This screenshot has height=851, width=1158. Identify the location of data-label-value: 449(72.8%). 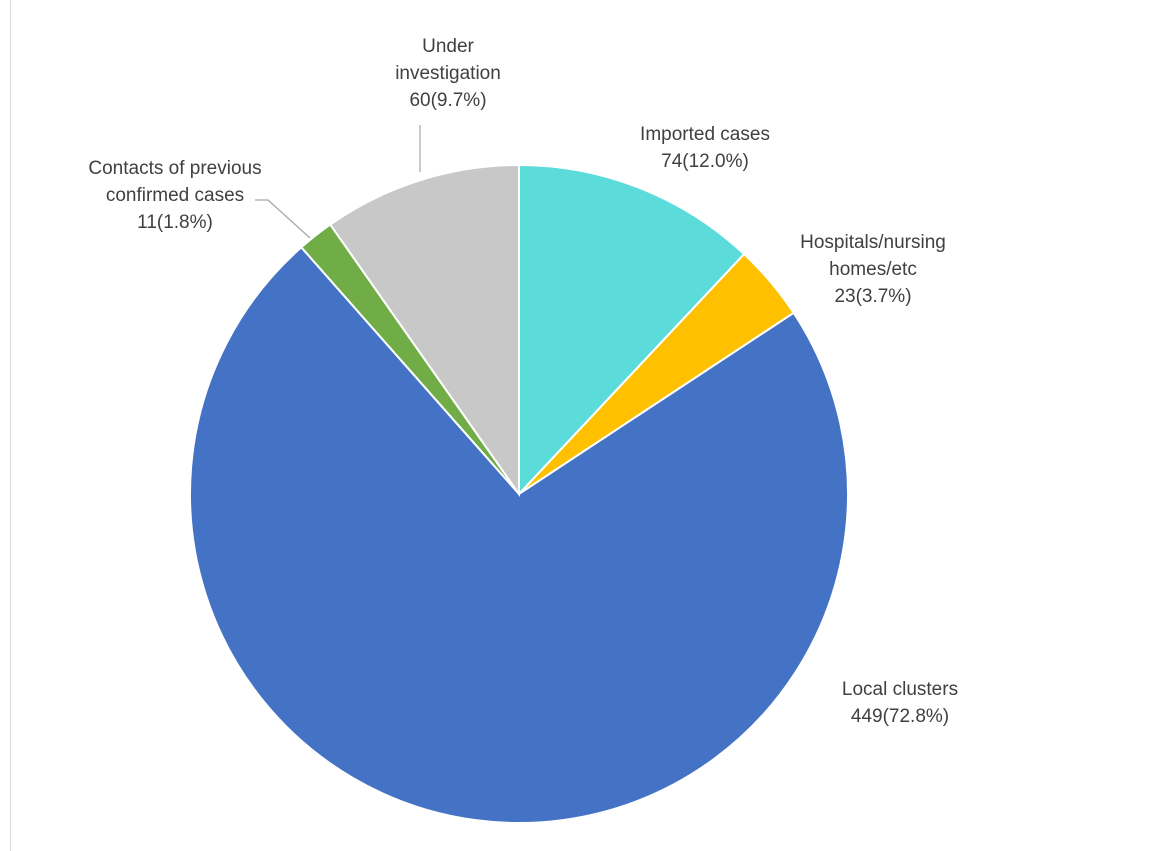
(900, 716).